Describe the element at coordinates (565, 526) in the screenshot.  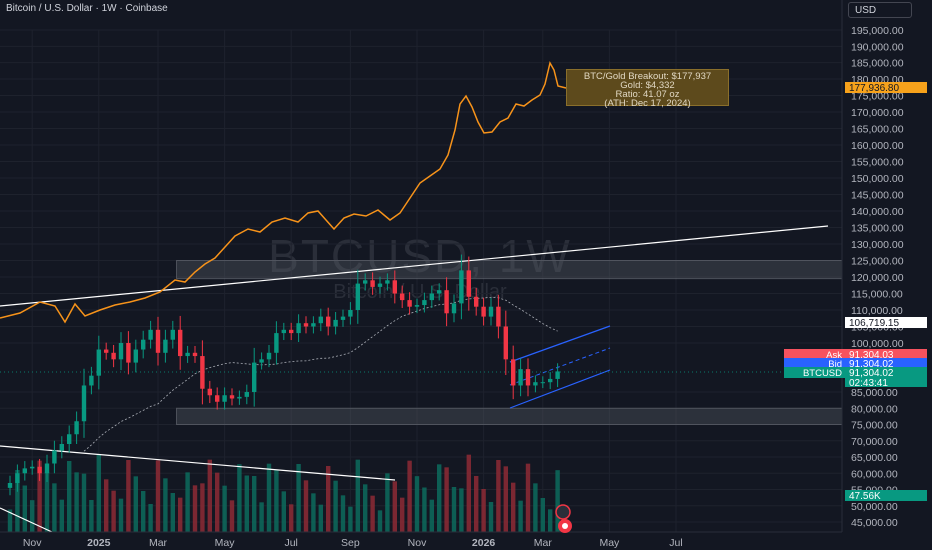
I see `flag-icon` at that location.